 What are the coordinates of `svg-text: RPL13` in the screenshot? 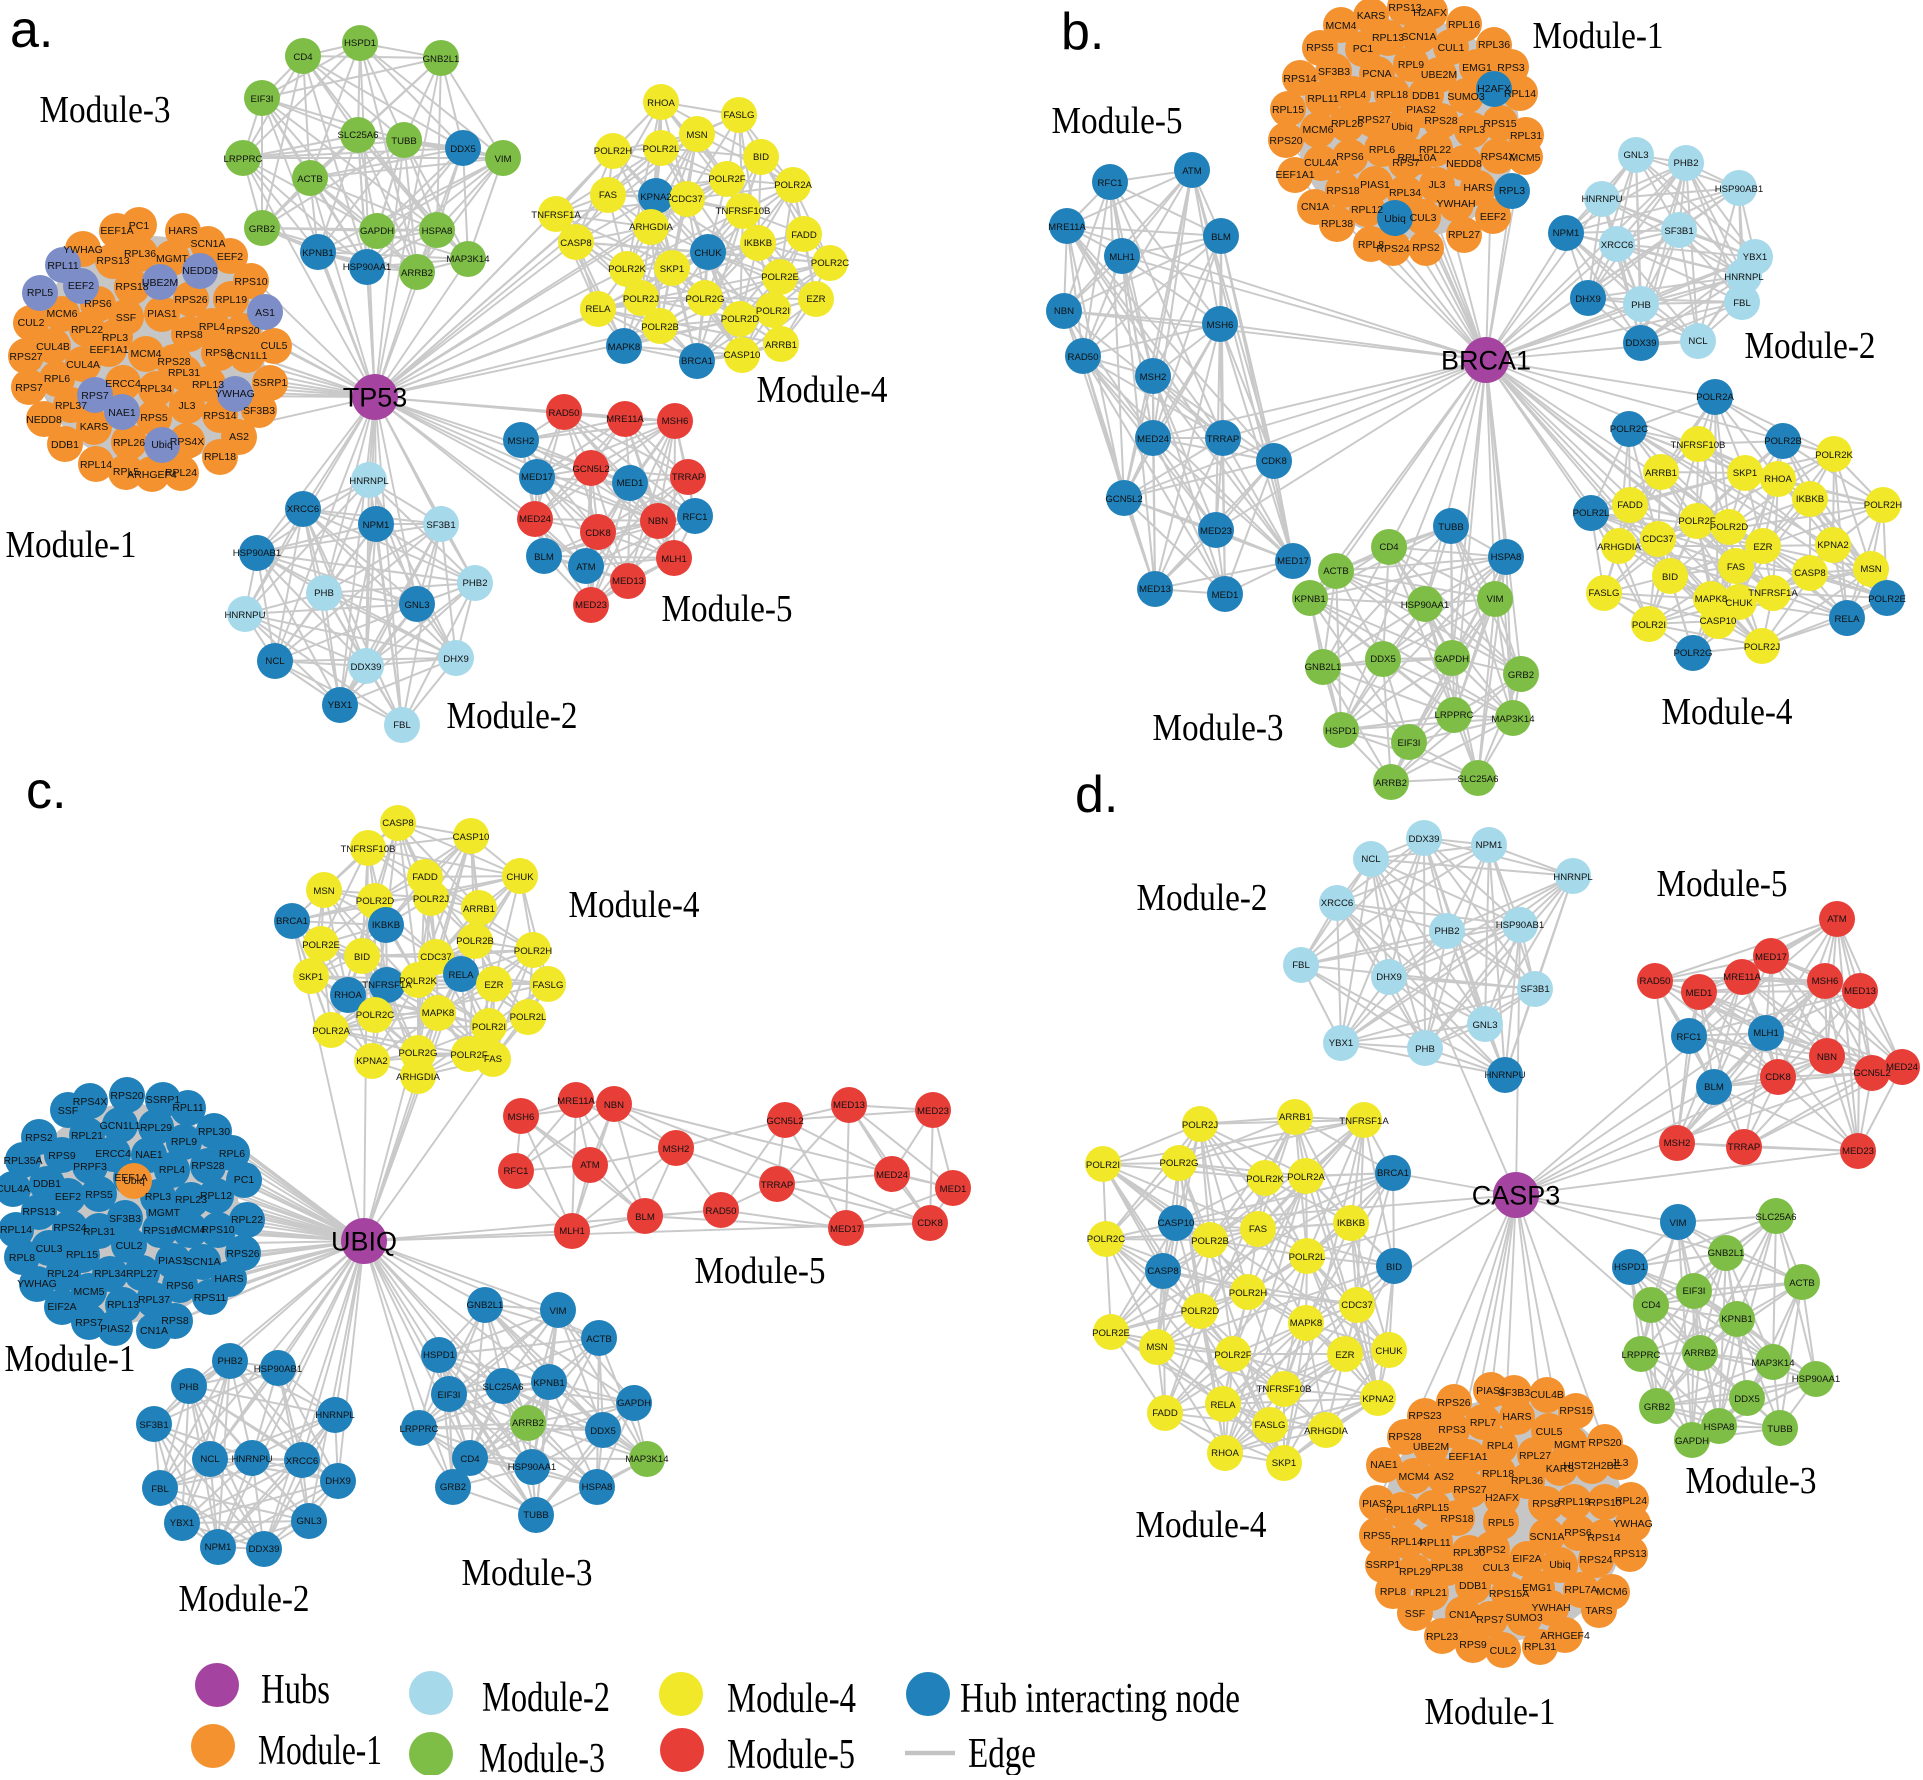 It's located at (1388, 38).